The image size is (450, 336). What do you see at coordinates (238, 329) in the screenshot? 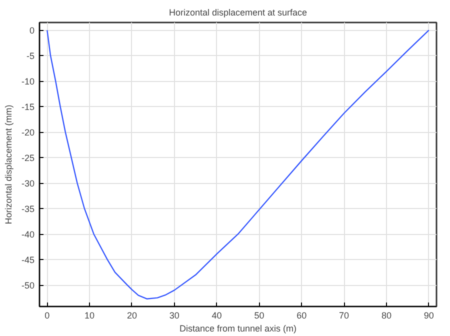
I see `x-axis-title: Distance from tunnel axis (m)` at bounding box center [238, 329].